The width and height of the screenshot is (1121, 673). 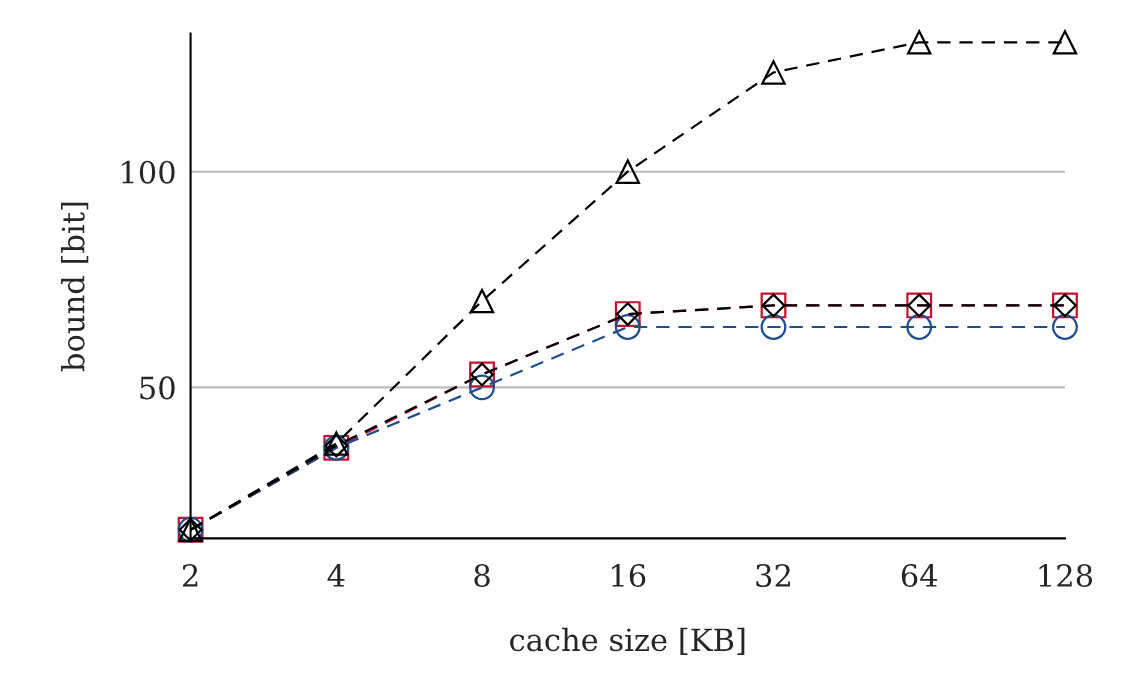 What do you see at coordinates (148, 172) in the screenshot?
I see `y-tick-label: 100` at bounding box center [148, 172].